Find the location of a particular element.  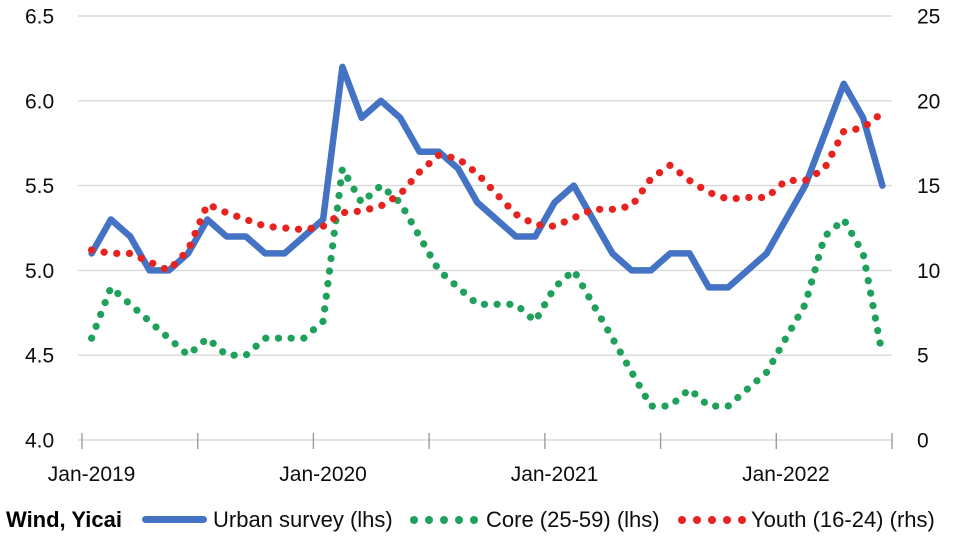

urban-survey-legend-swatch is located at coordinates (174, 519).